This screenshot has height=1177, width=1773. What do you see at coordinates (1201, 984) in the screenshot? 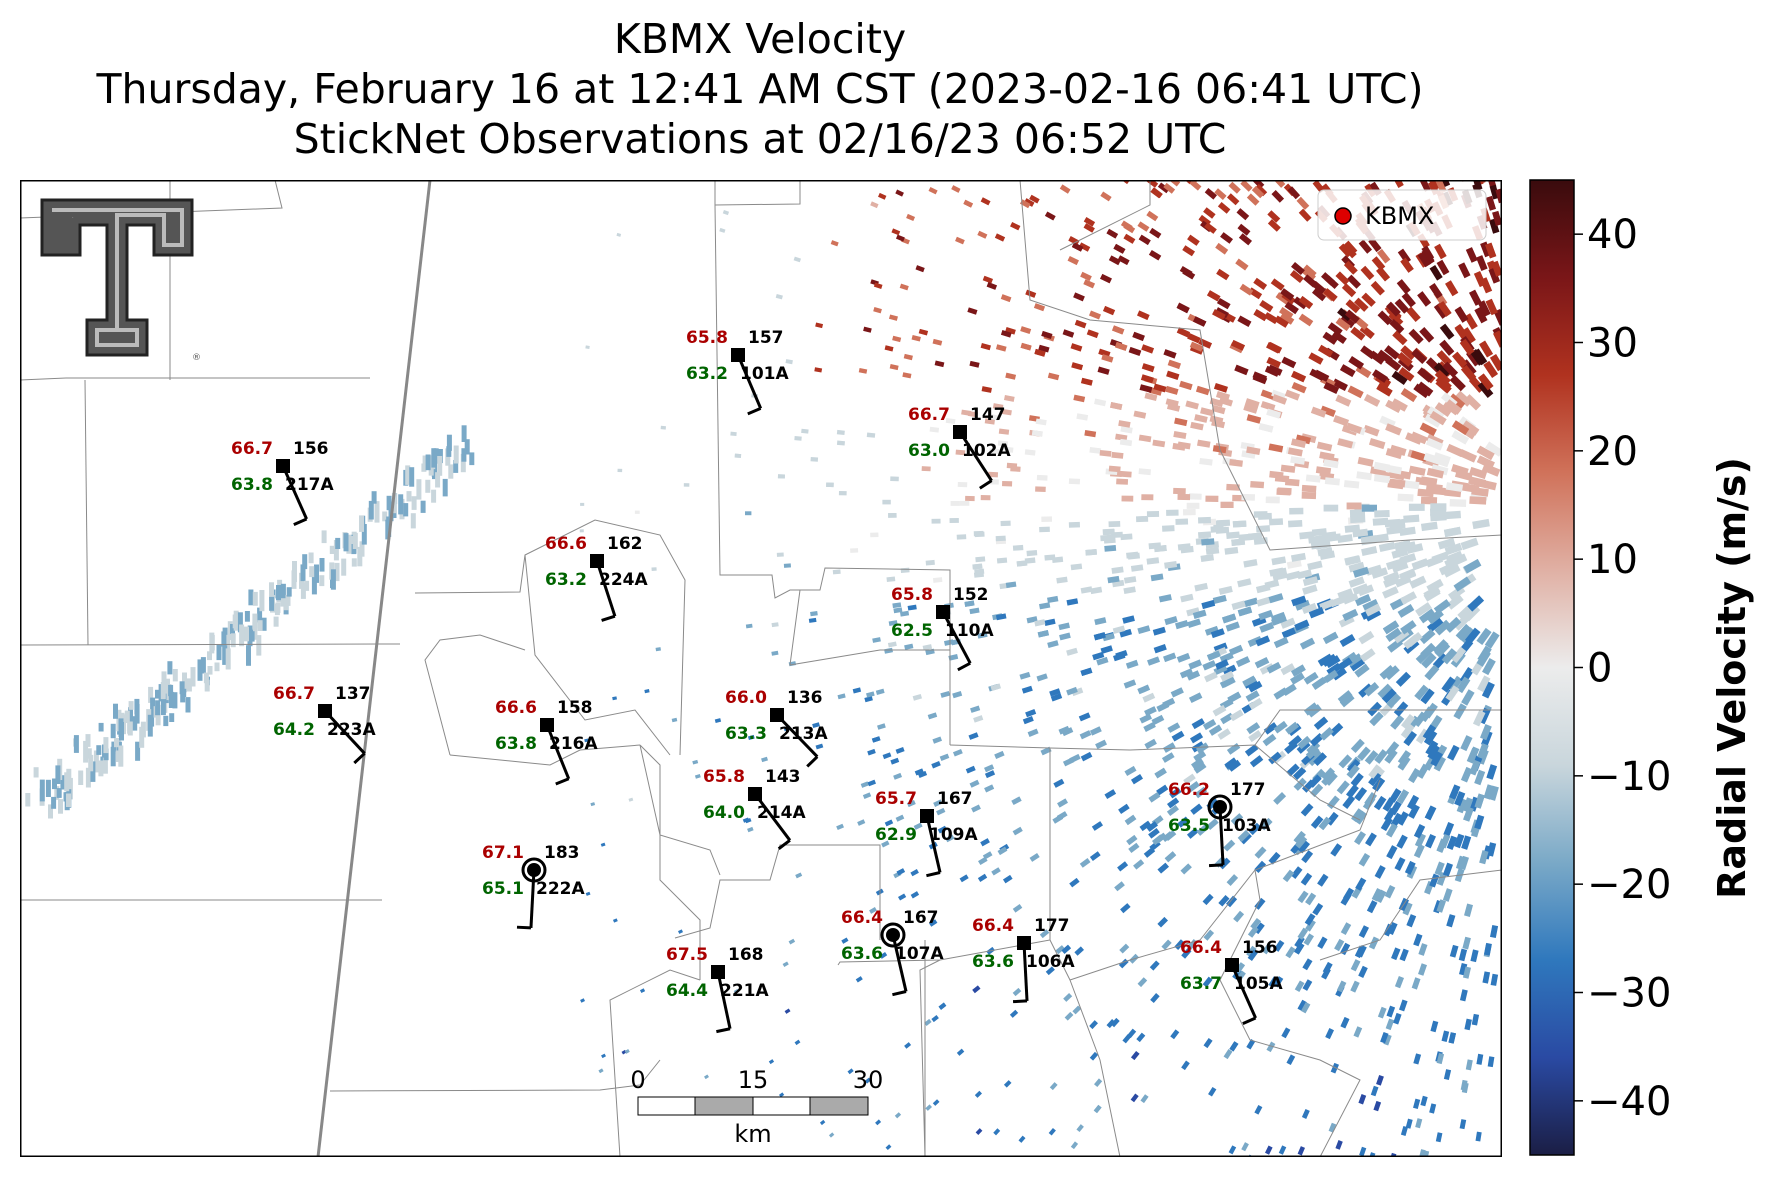
I see `station-dewpoint: 63.7` at bounding box center [1201, 984].